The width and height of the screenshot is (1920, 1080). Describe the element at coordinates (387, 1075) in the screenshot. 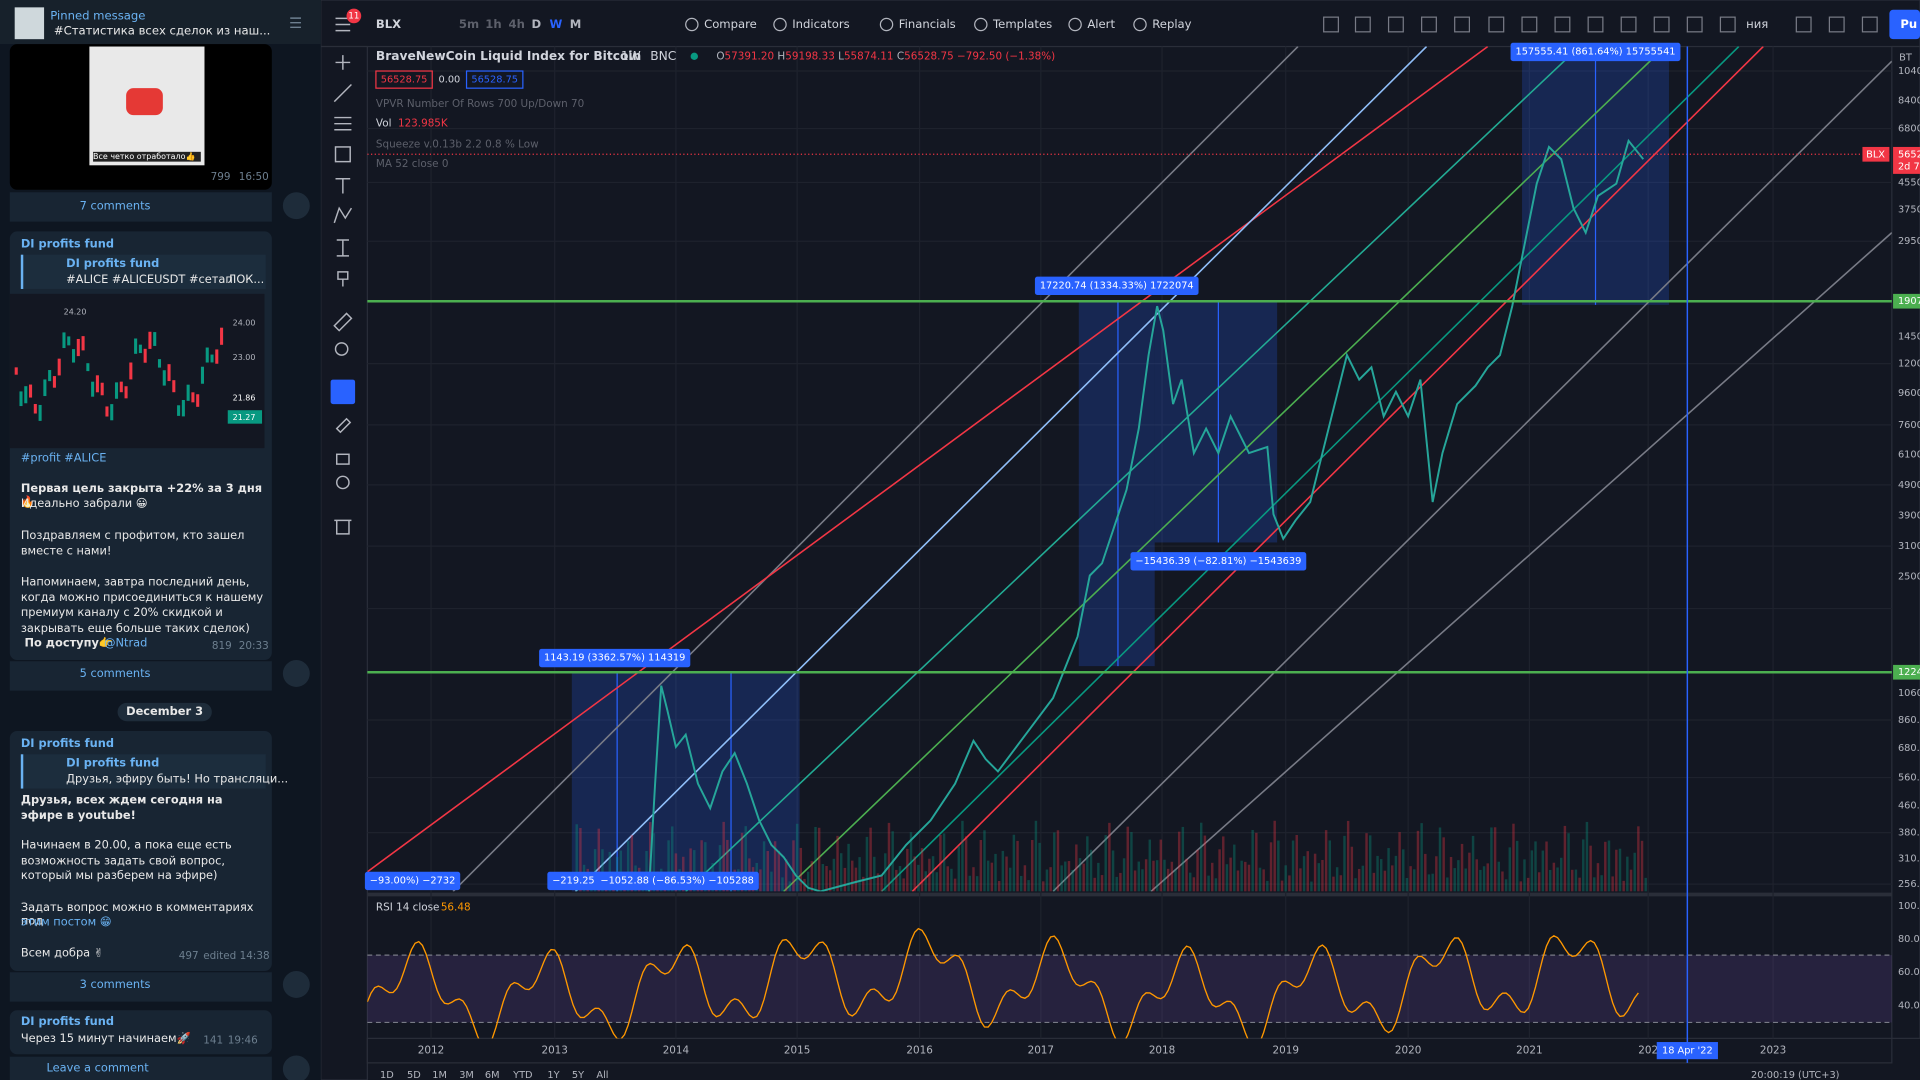

I see `range-button: 1D` at that location.